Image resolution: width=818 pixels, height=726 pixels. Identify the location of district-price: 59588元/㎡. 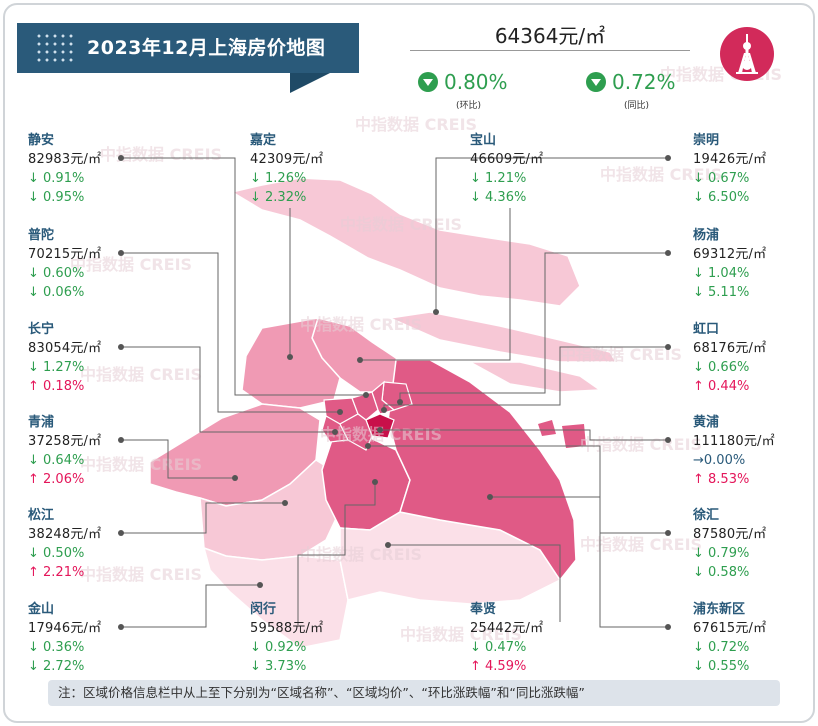
(287, 628).